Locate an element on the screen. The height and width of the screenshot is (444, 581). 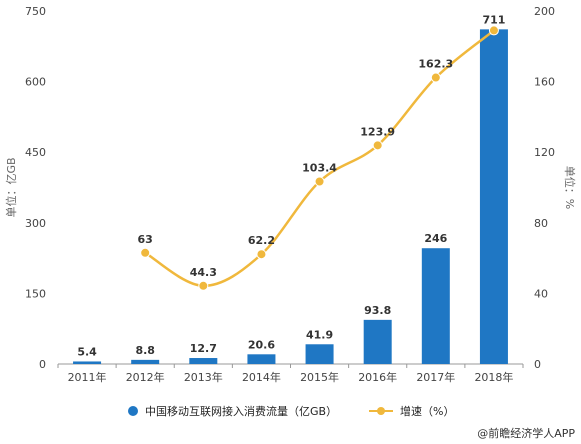
x-tick-1: 2012年 is located at coordinates (145, 377).